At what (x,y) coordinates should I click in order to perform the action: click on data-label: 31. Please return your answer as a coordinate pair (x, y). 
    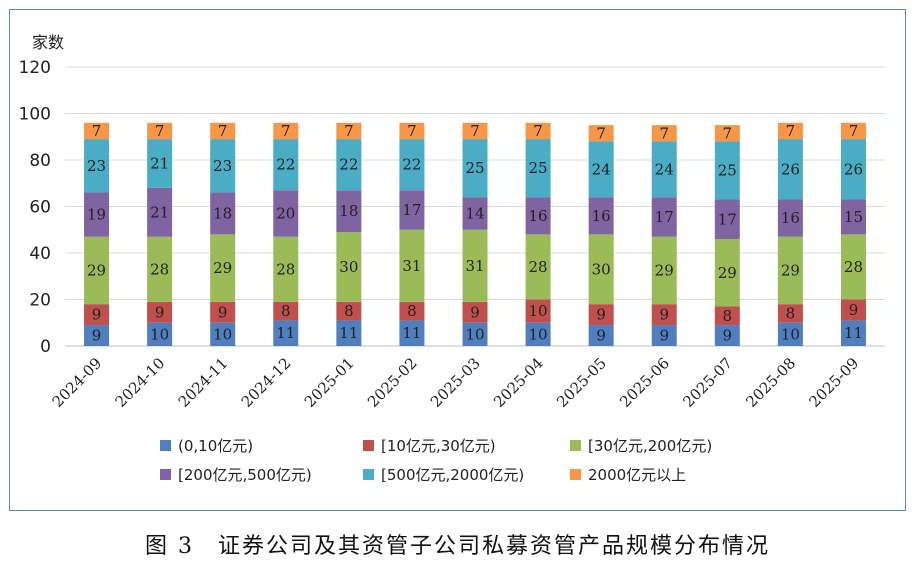
    Looking at the image, I should click on (474, 266).